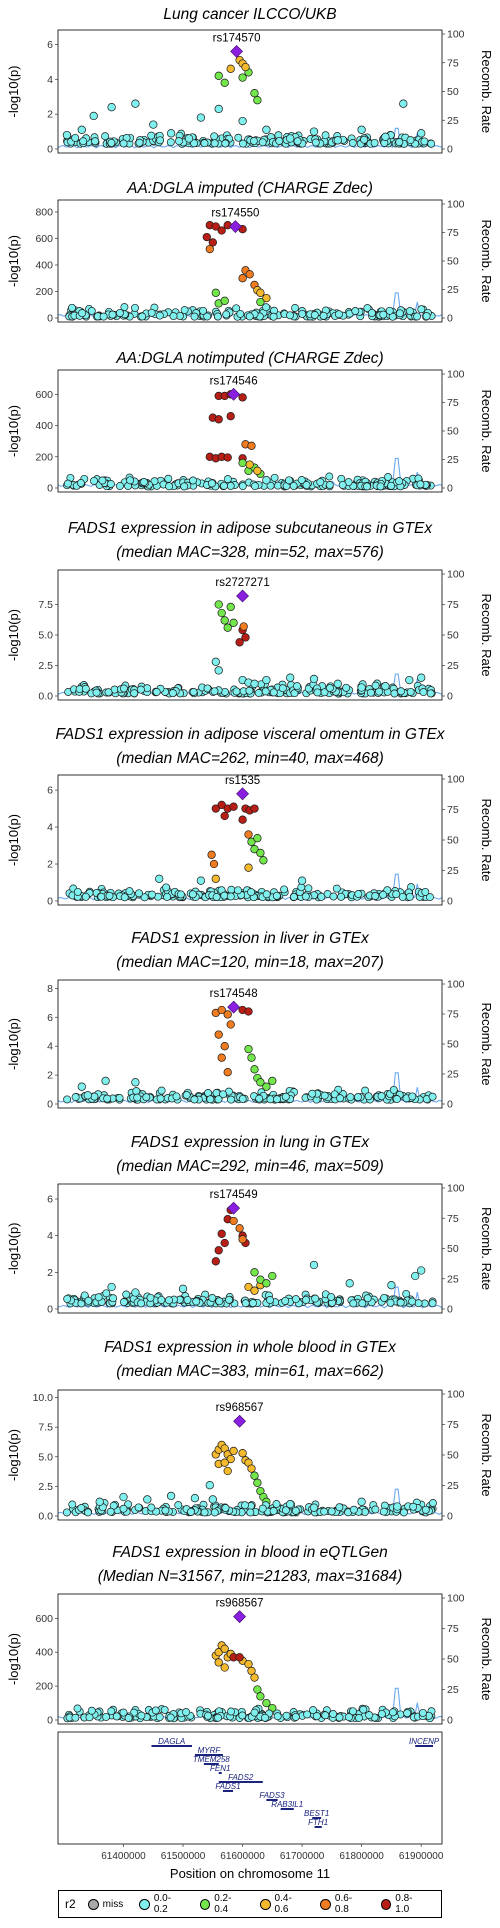 The width and height of the screenshot is (500, 1928). I want to click on lead-snp-label: rs1535, so click(242, 781).